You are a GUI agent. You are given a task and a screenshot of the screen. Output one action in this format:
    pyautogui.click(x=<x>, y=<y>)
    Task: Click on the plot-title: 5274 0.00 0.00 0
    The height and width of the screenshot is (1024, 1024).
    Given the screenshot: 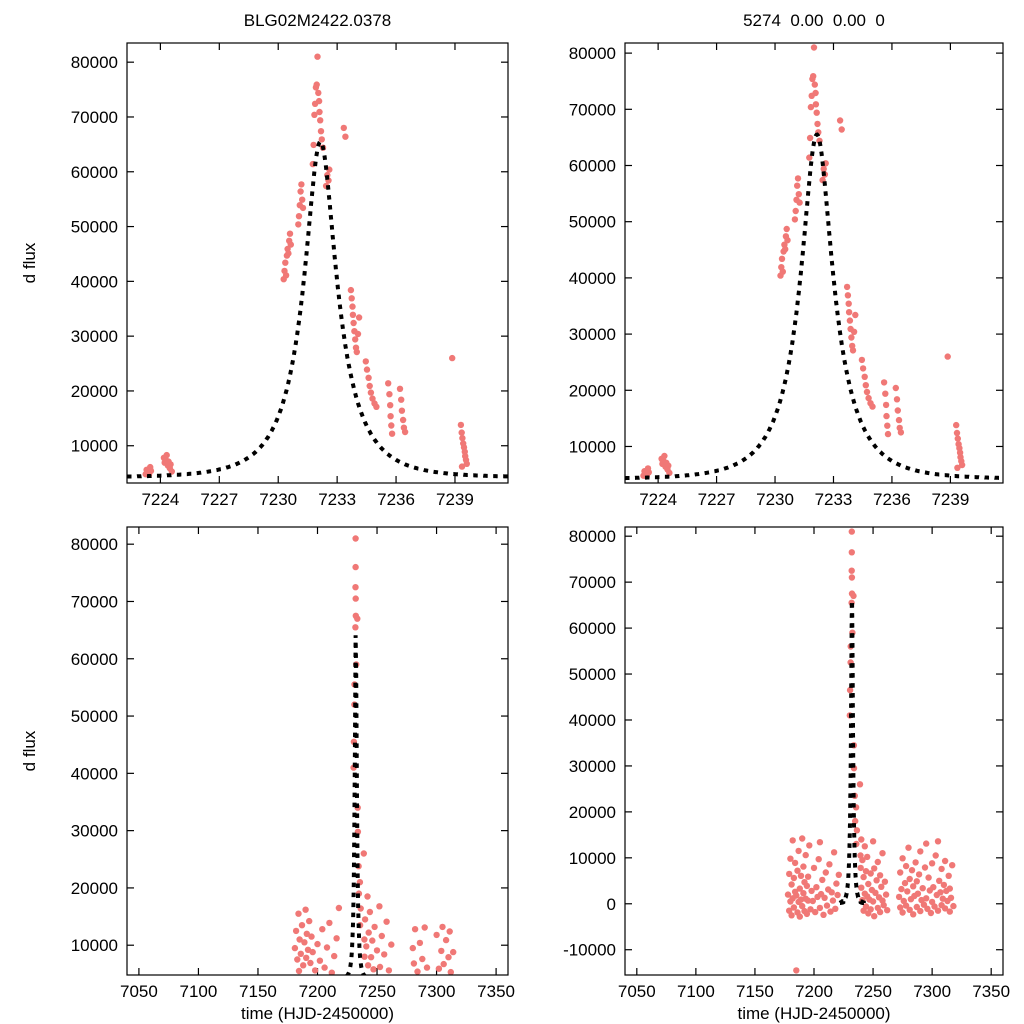 What is the action you would take?
    pyautogui.click(x=814, y=20)
    